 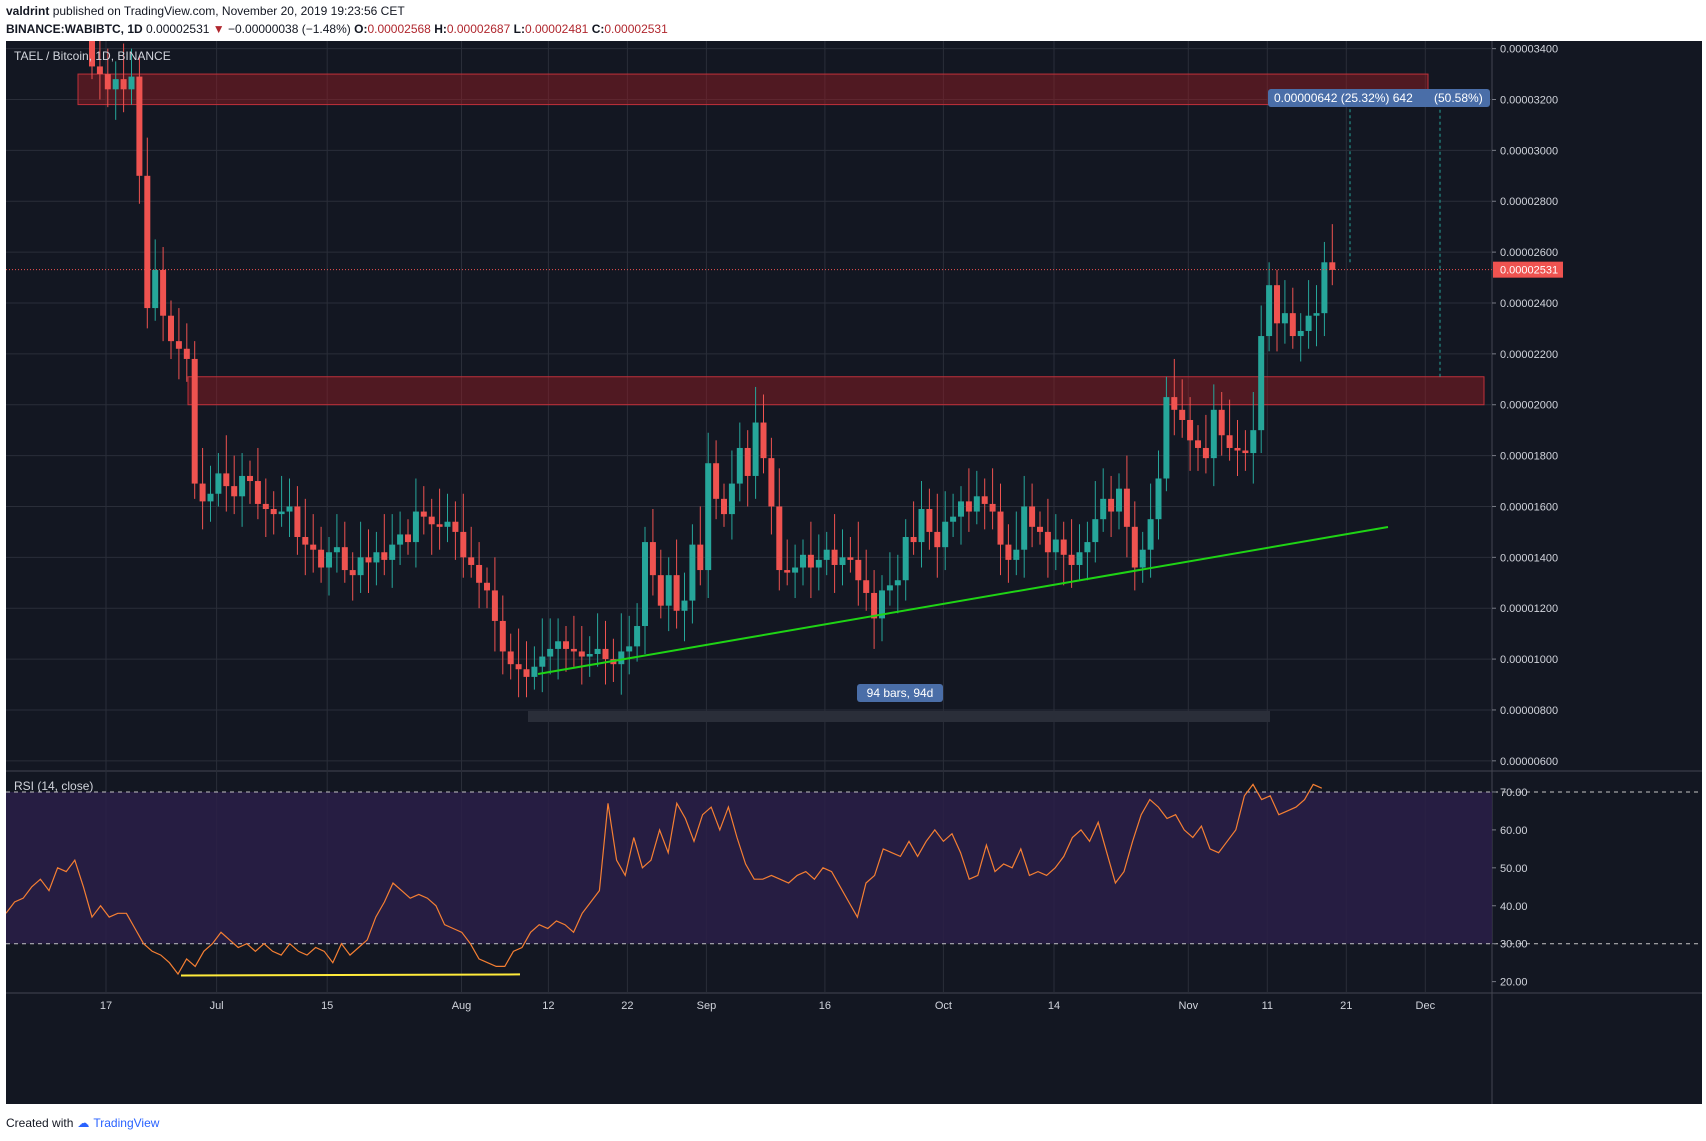 I want to click on date-range-bar, so click(x=899, y=716).